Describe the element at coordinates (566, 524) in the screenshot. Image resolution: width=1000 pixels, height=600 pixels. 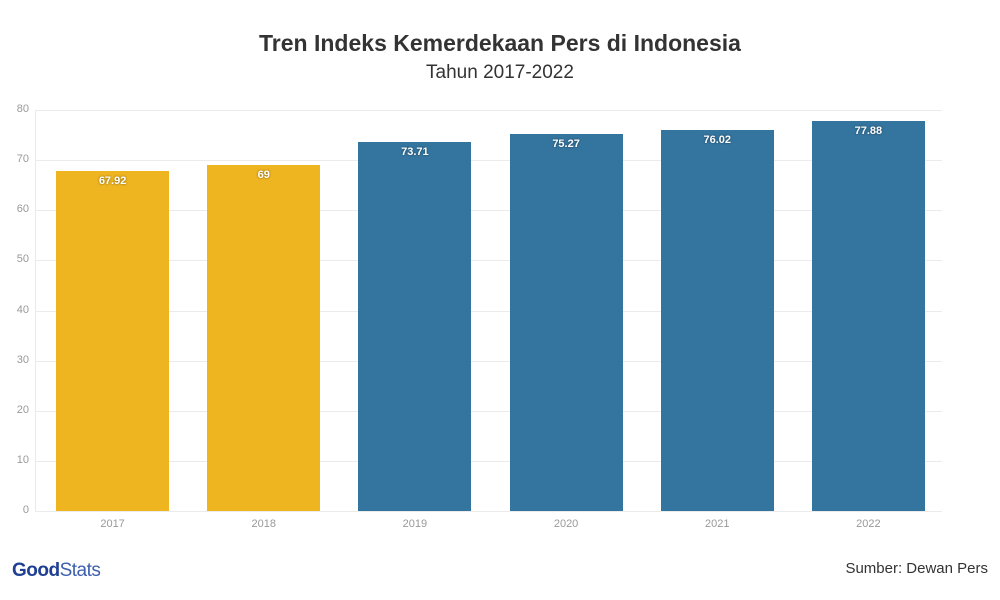
I see `x-tick-label: 2020` at that location.